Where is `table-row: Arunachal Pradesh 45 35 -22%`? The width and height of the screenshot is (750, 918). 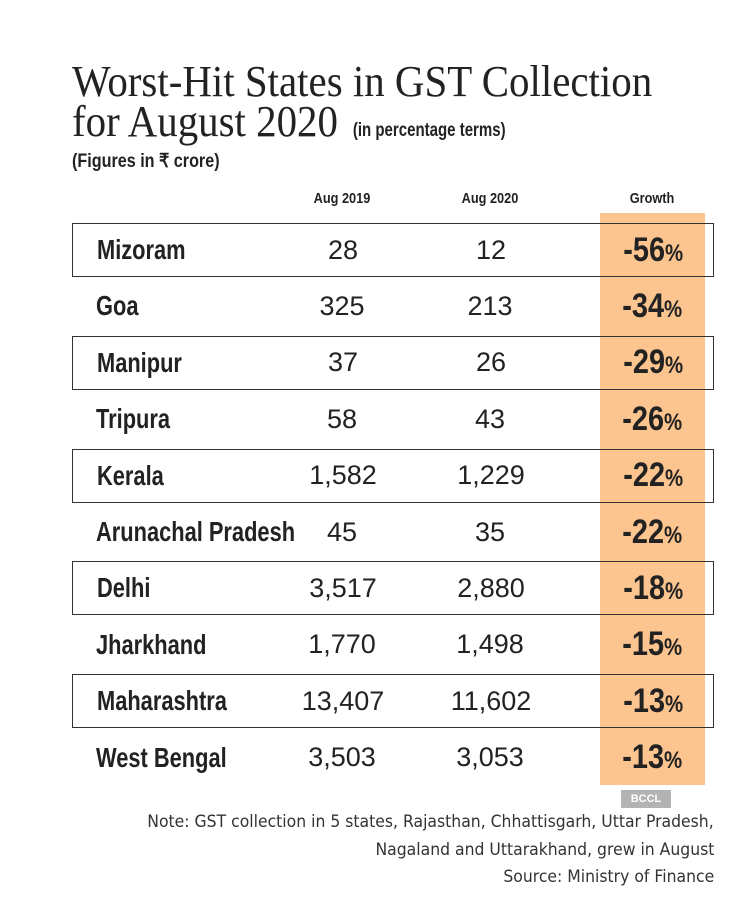
table-row: Arunachal Pradesh 45 35 -22% is located at coordinates (393, 532).